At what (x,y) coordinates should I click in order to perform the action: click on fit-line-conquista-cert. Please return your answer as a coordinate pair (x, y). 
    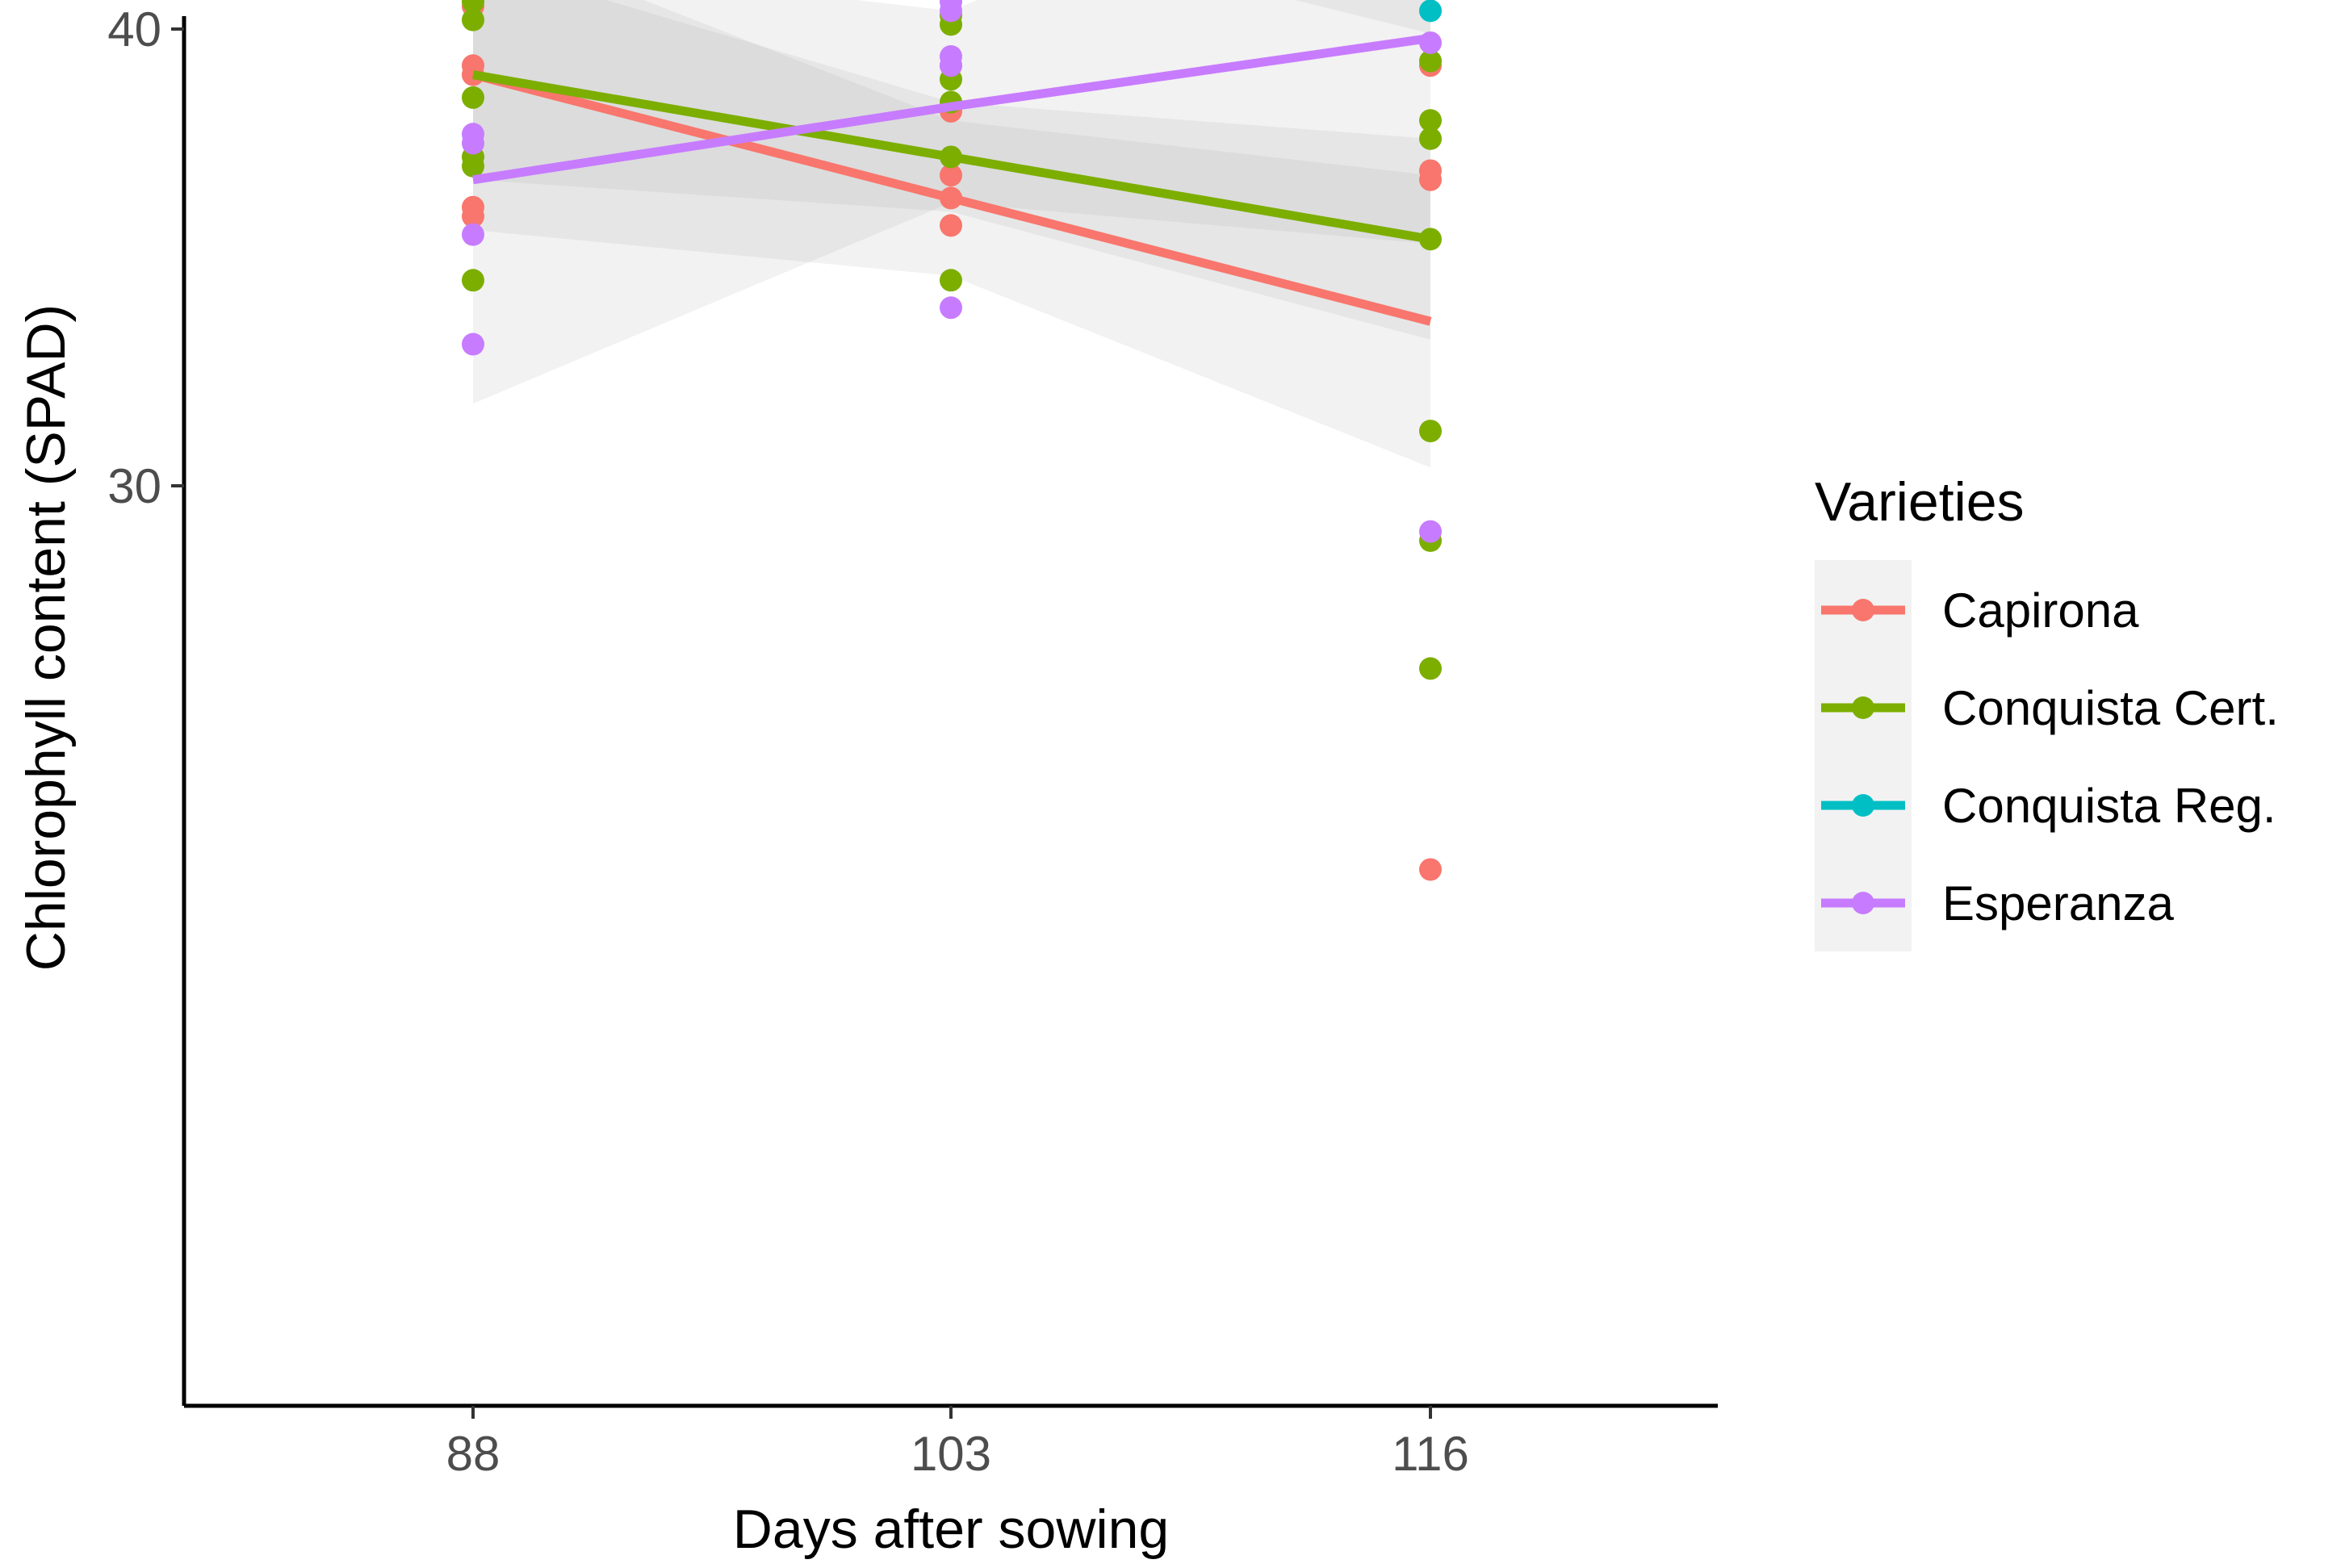
    Looking at the image, I should click on (951, 157).